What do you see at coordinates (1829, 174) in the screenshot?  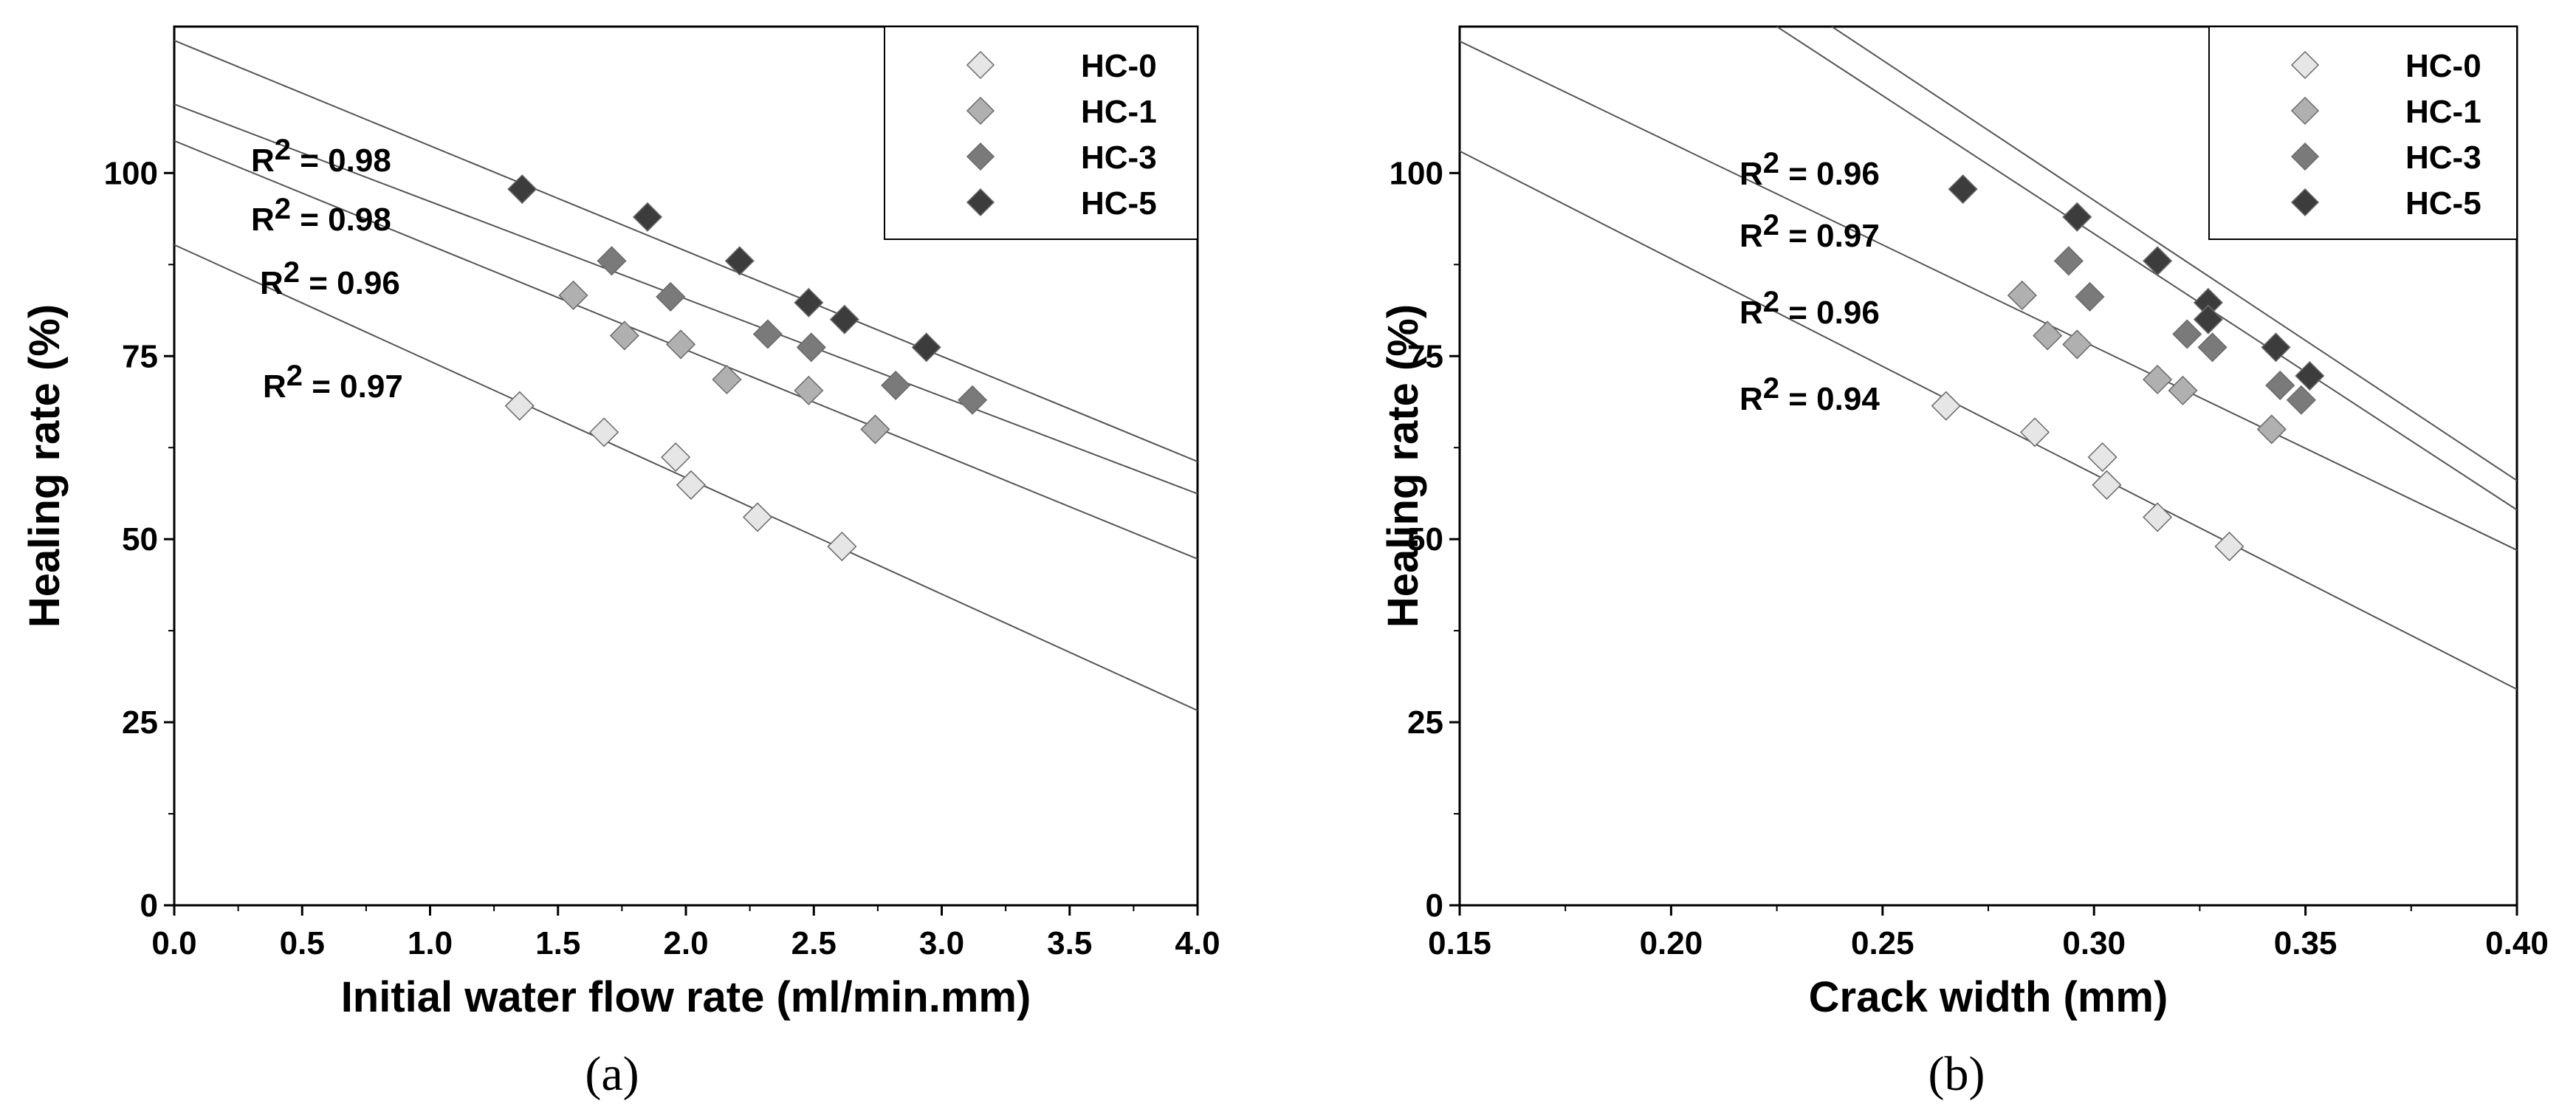 I see `r2-value: = 0.96` at bounding box center [1829, 174].